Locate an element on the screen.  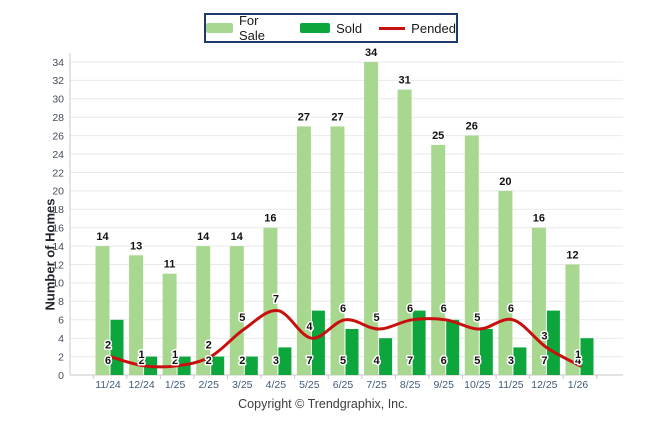
for-sale-value-label: 31 is located at coordinates (404, 81).